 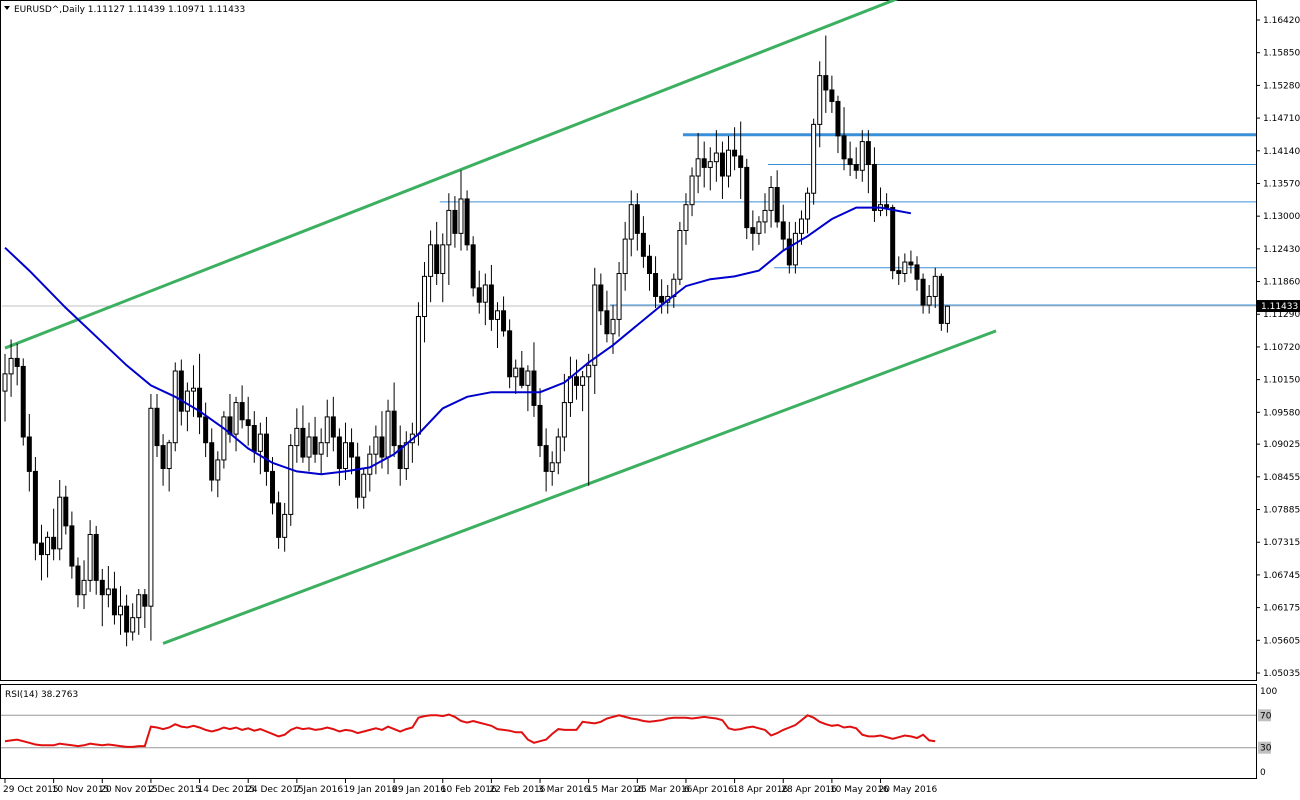 What do you see at coordinates (1281, 184) in the screenshot?
I see `price-tick-label: 1.13570` at bounding box center [1281, 184].